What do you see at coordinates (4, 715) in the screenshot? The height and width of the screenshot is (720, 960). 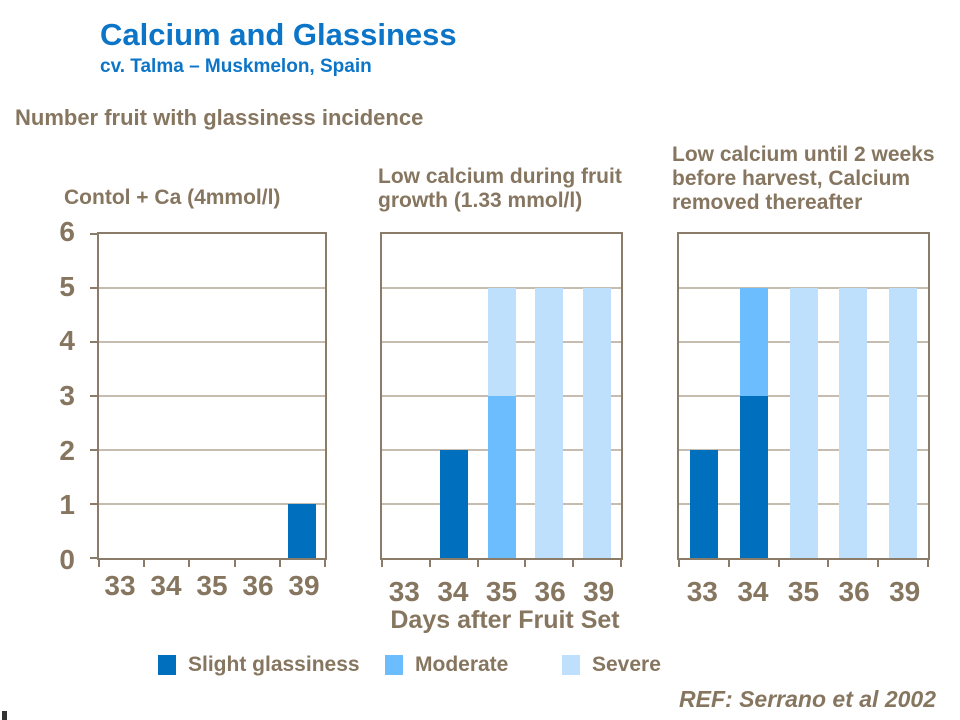 I see `corner-mark` at bounding box center [4, 715].